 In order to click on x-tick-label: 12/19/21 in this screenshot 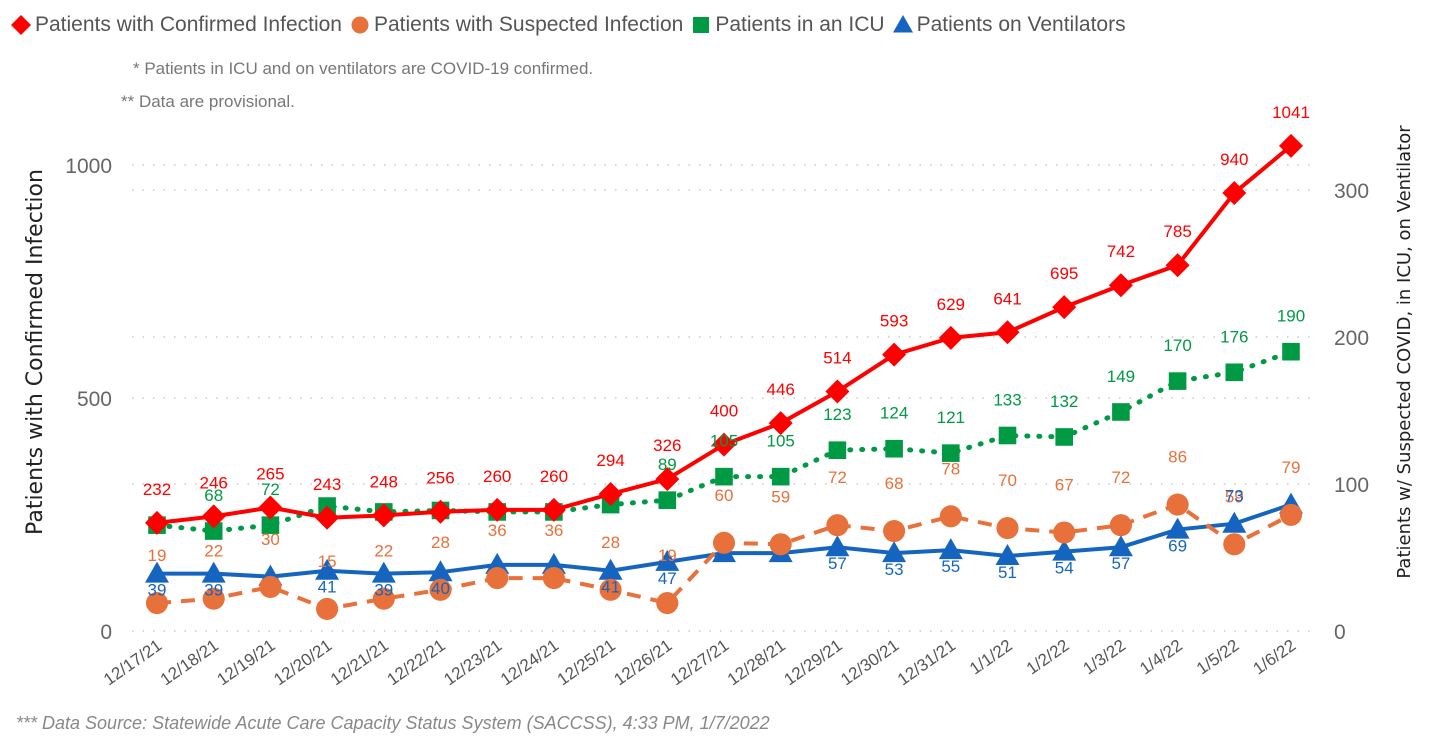, I will do `click(246, 663)`.